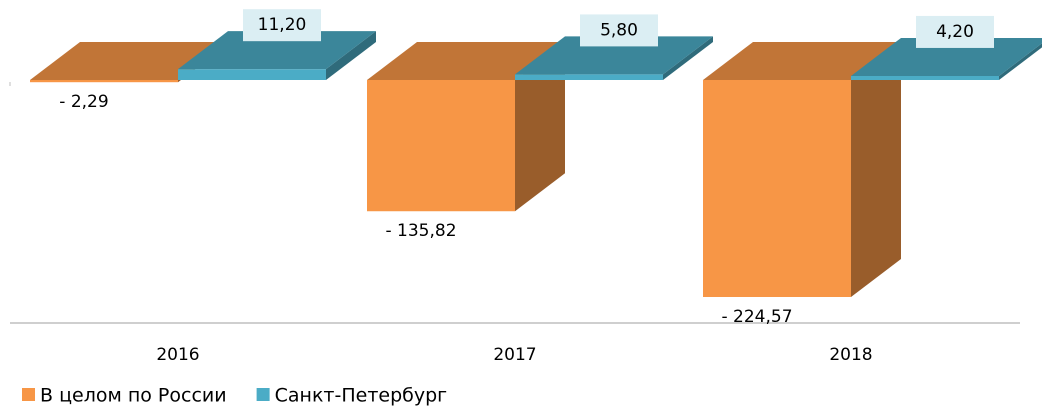  I want to click on x-tick-label: 2018, so click(850, 355).